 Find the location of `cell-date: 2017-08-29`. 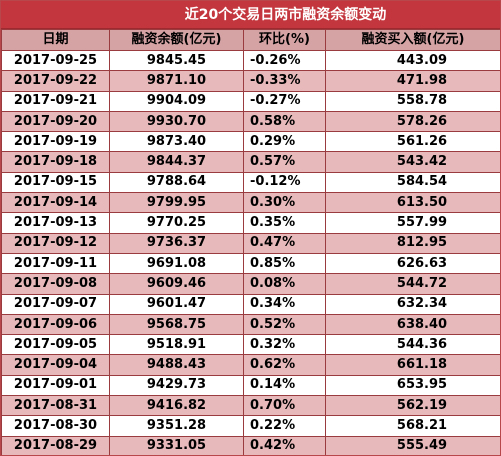

cell-date: 2017-08-29 is located at coordinates (55, 445).